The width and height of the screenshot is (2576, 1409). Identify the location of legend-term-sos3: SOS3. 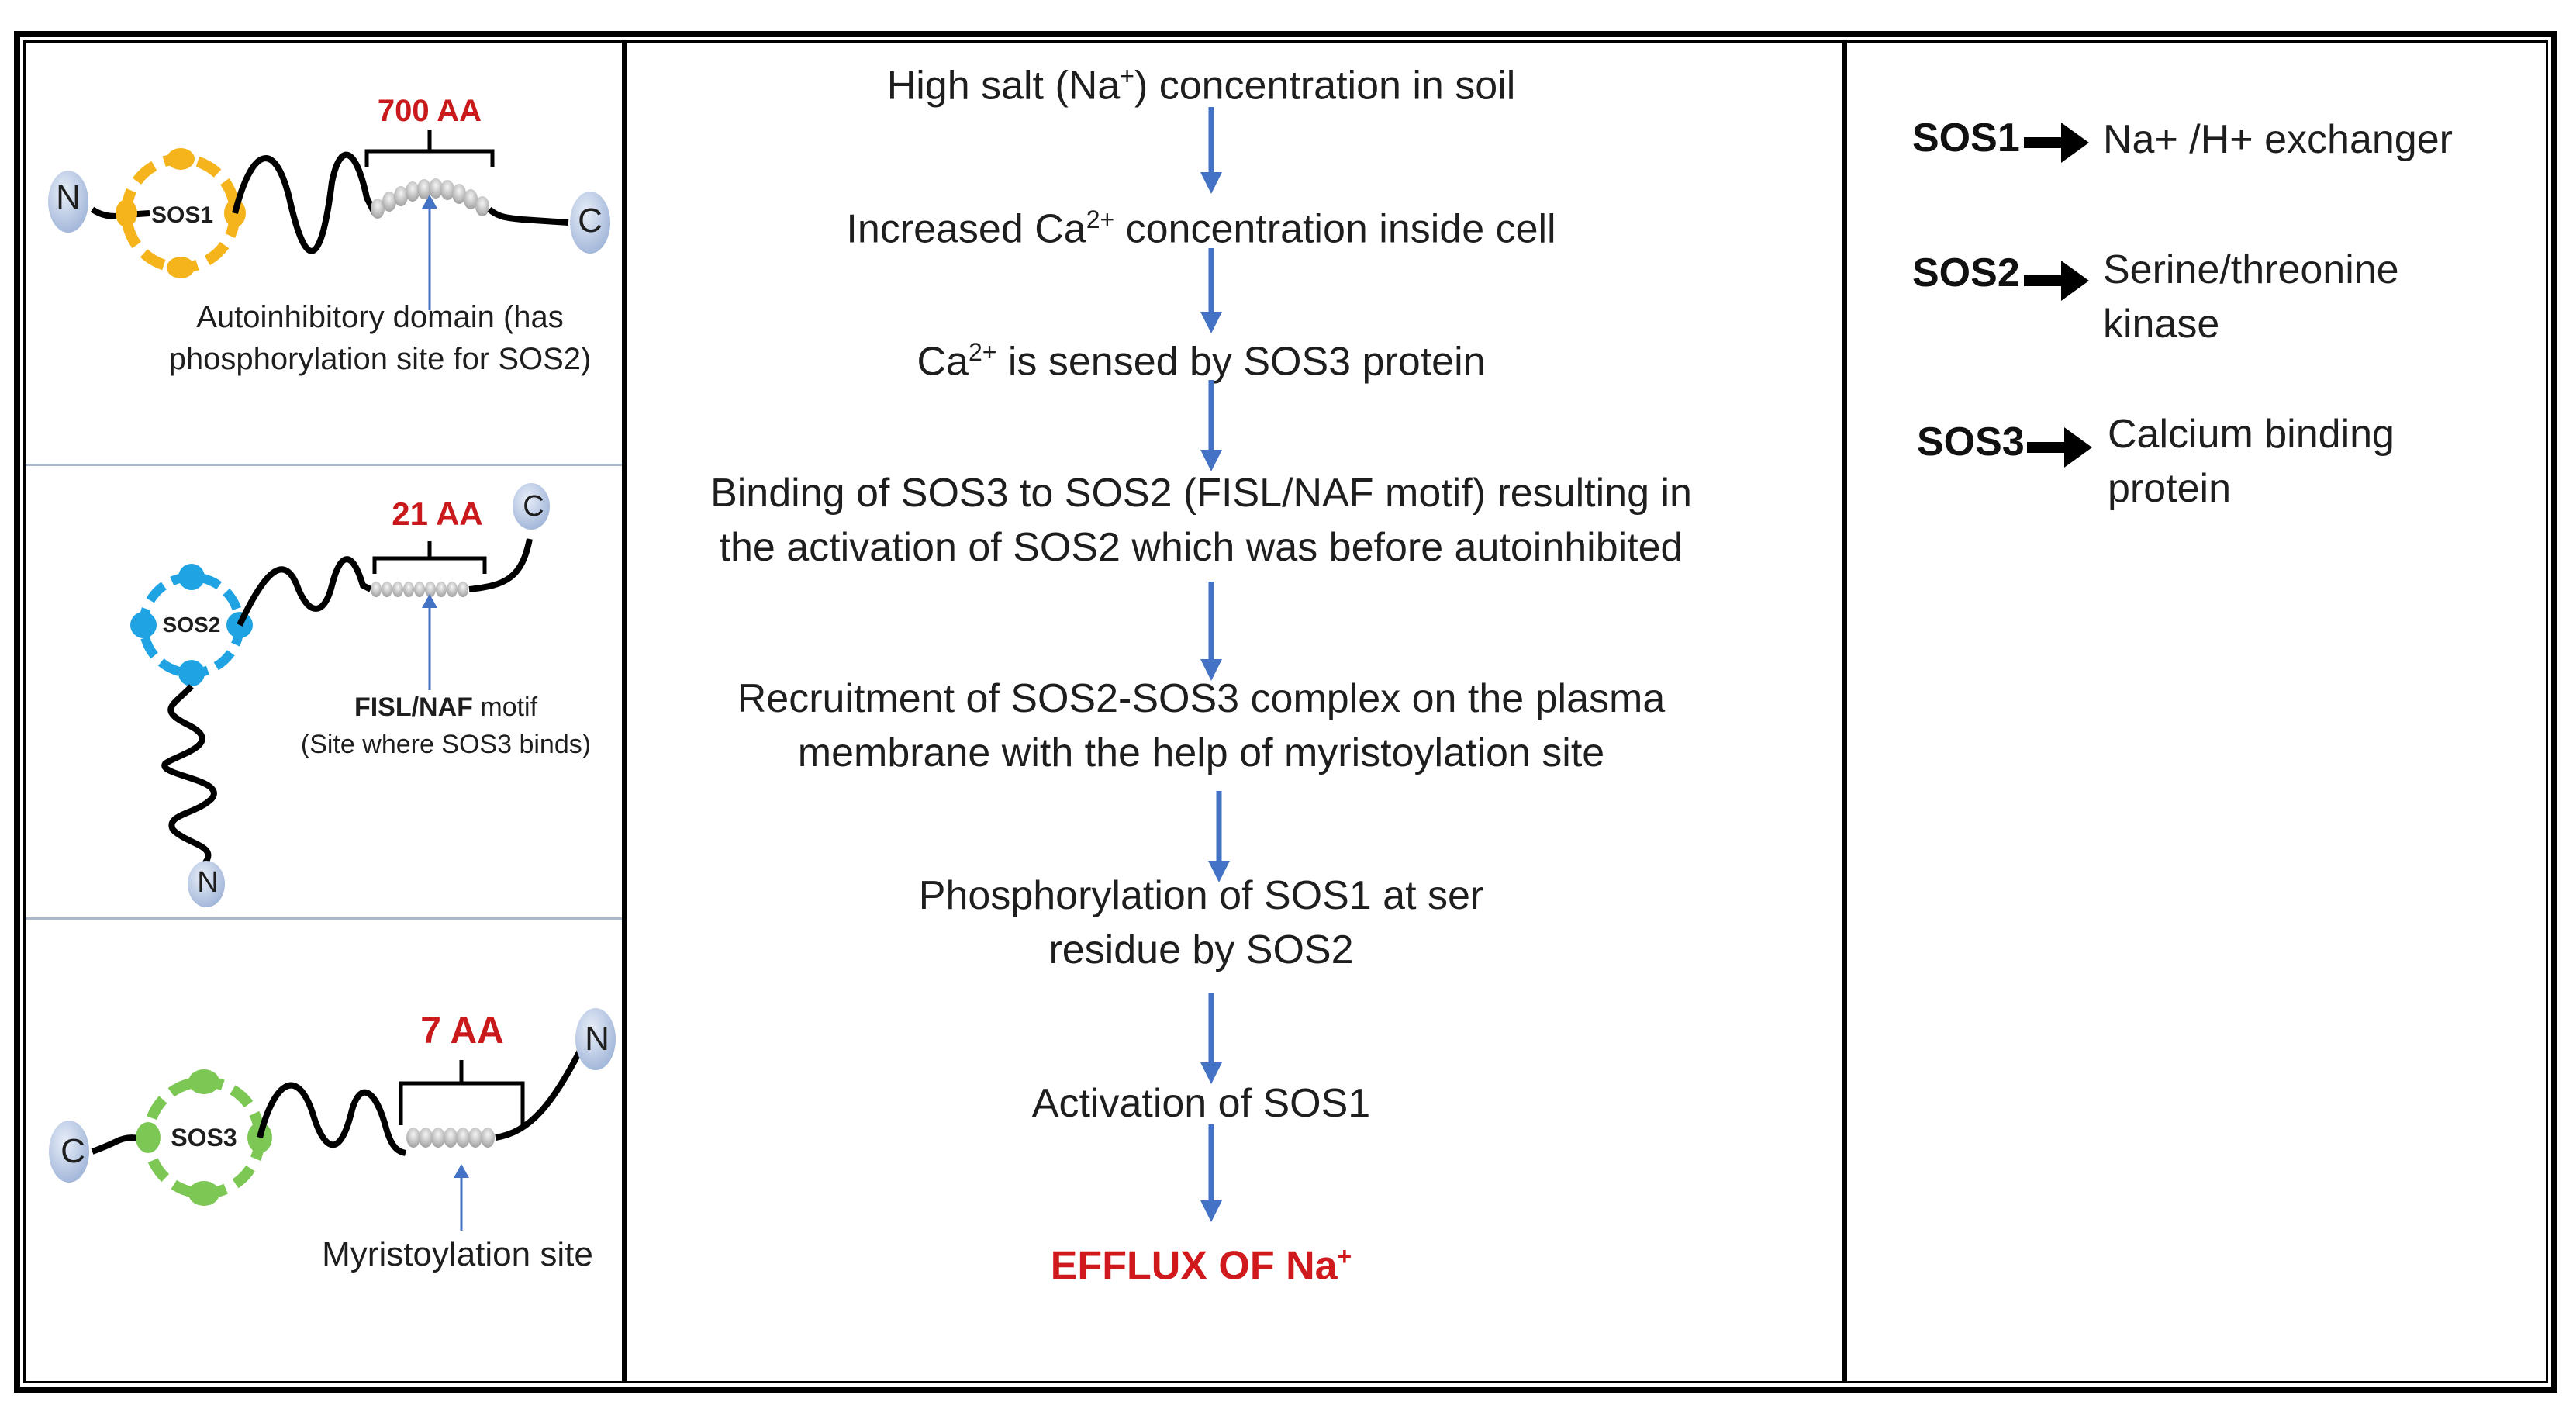
(1971, 442).